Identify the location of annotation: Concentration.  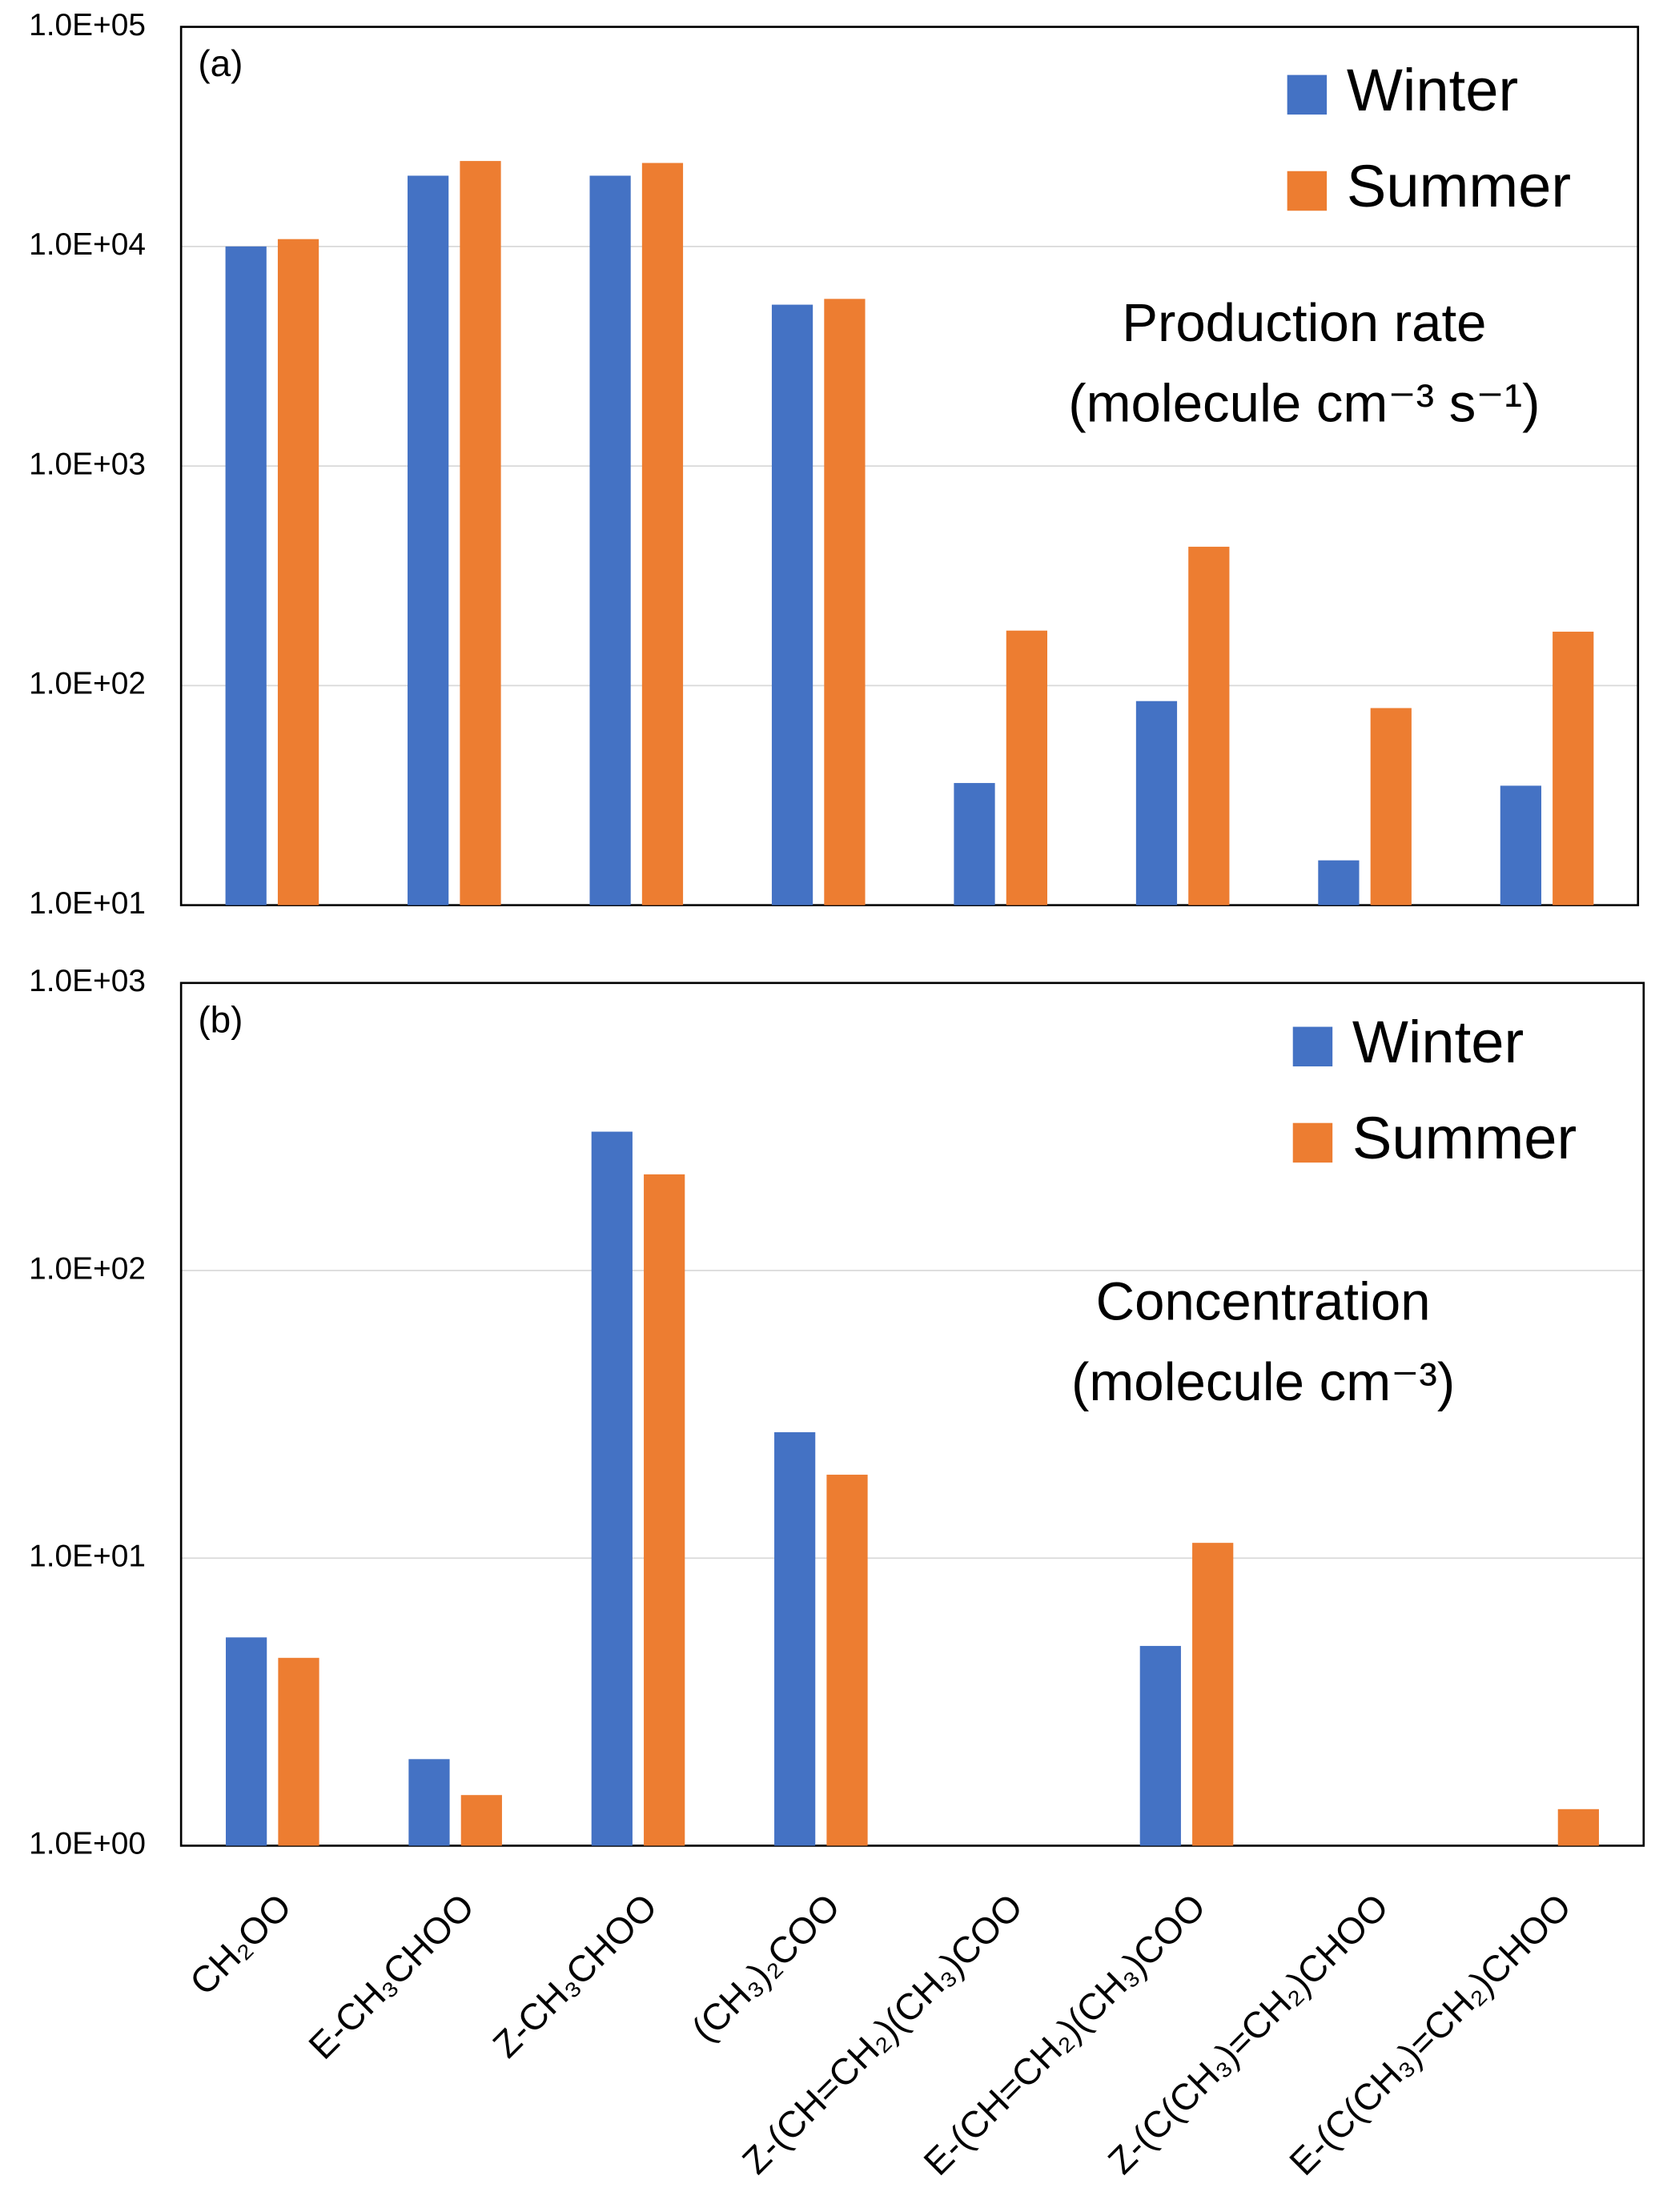
(1263, 1301).